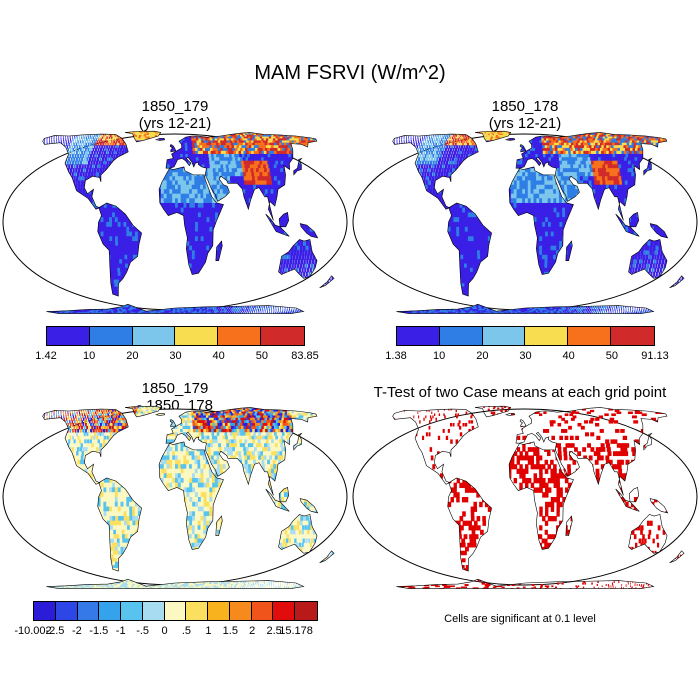 The image size is (700, 700). I want to click on colorbar-tick-label: 10, so click(89, 356).